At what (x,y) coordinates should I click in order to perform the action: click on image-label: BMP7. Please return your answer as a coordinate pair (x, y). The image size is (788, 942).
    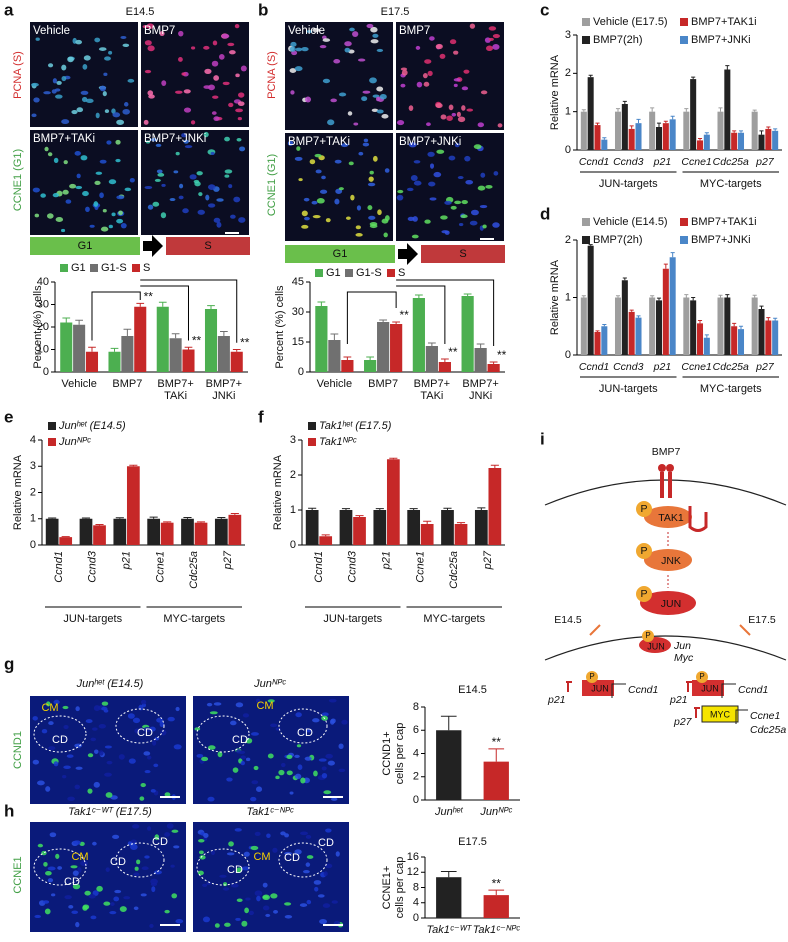
    Looking at the image, I should click on (414, 31).